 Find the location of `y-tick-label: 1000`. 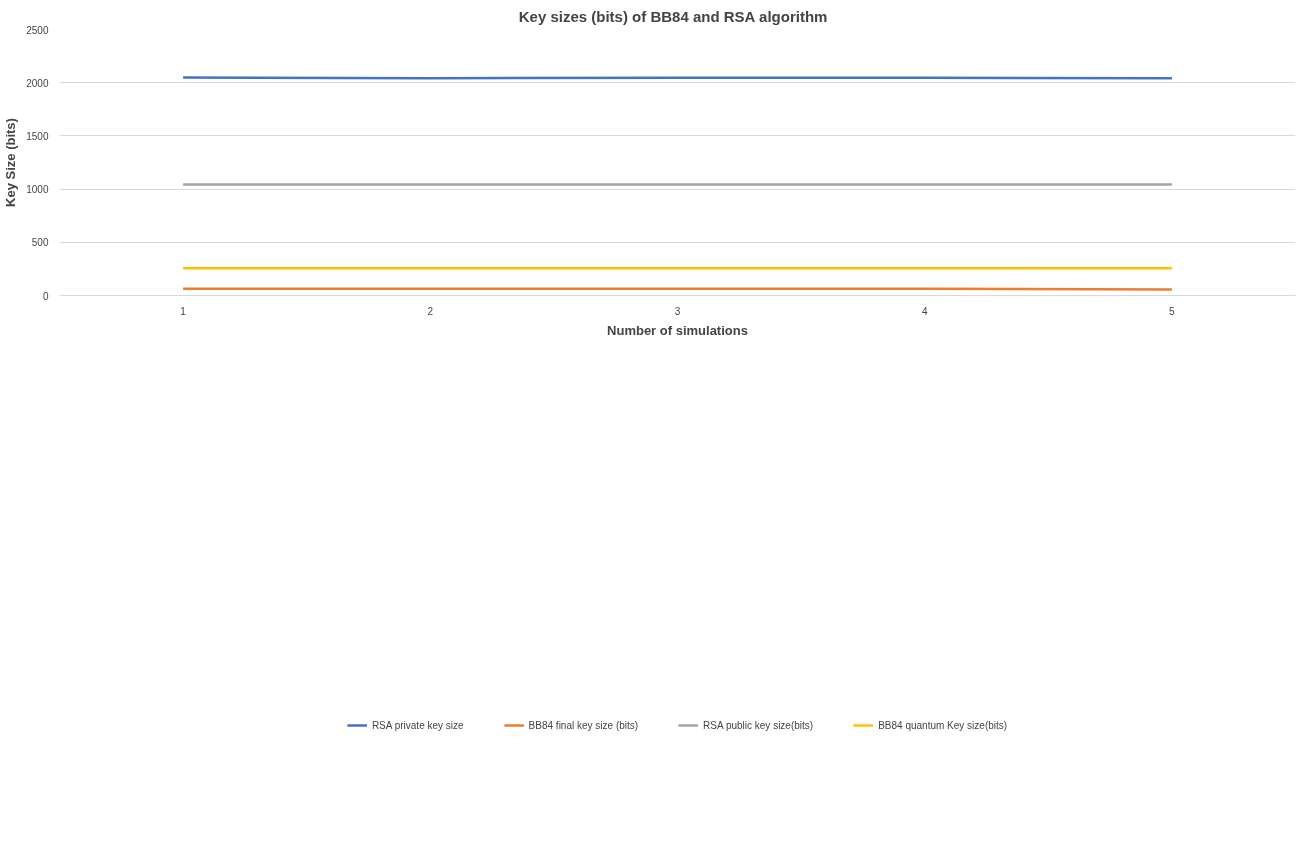

y-tick-label: 1000 is located at coordinates (37, 190).